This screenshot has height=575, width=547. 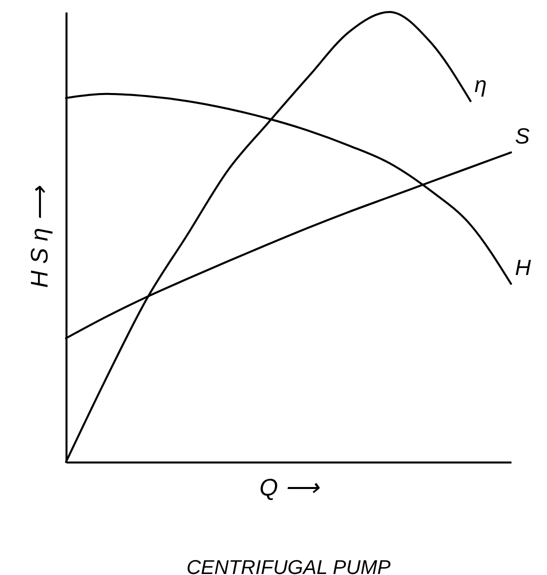 I want to click on series-label: H, so click(x=523, y=267).